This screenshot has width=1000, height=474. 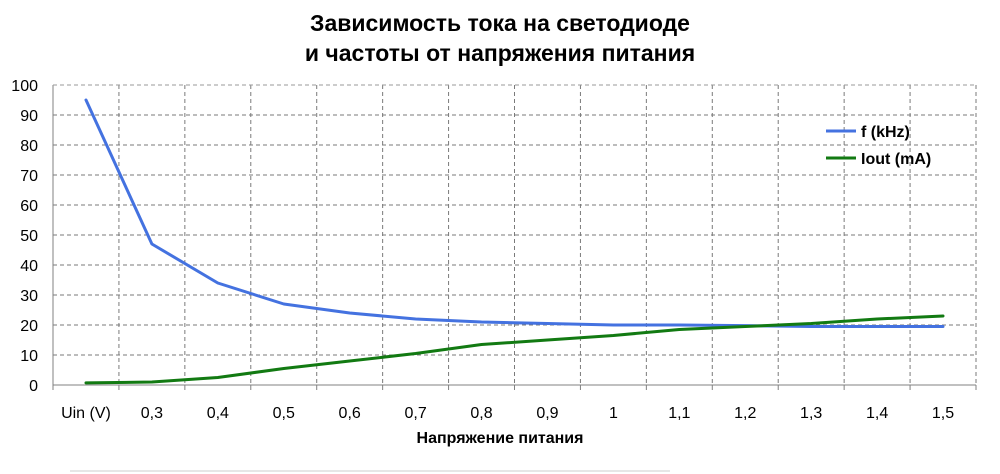 What do you see at coordinates (29, 176) in the screenshot?
I see `y-tick-label: 70` at bounding box center [29, 176].